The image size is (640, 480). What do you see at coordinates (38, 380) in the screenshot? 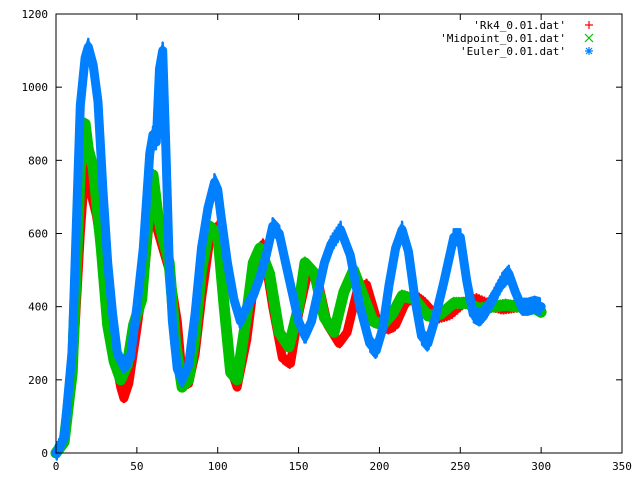
I see `y-tick-label: 200` at bounding box center [38, 380].